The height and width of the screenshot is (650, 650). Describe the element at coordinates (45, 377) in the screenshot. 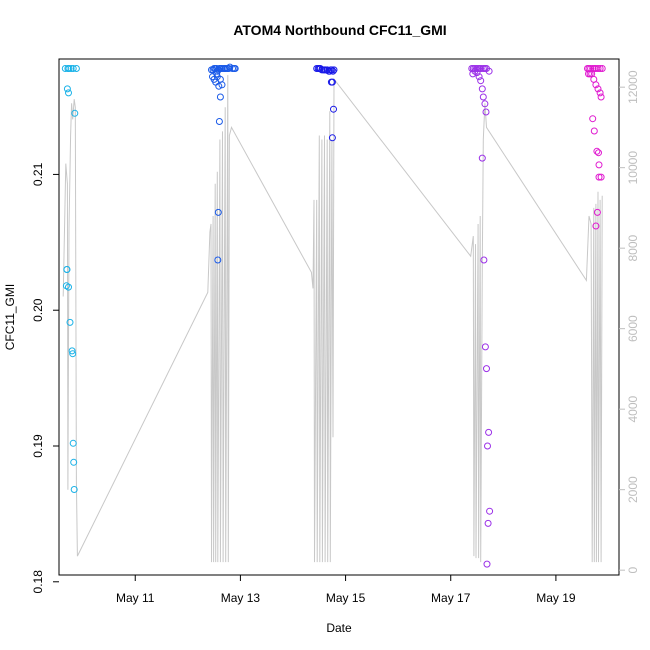

I see `y-axis: 0.18 0.19 0.20 0.21` at that location.